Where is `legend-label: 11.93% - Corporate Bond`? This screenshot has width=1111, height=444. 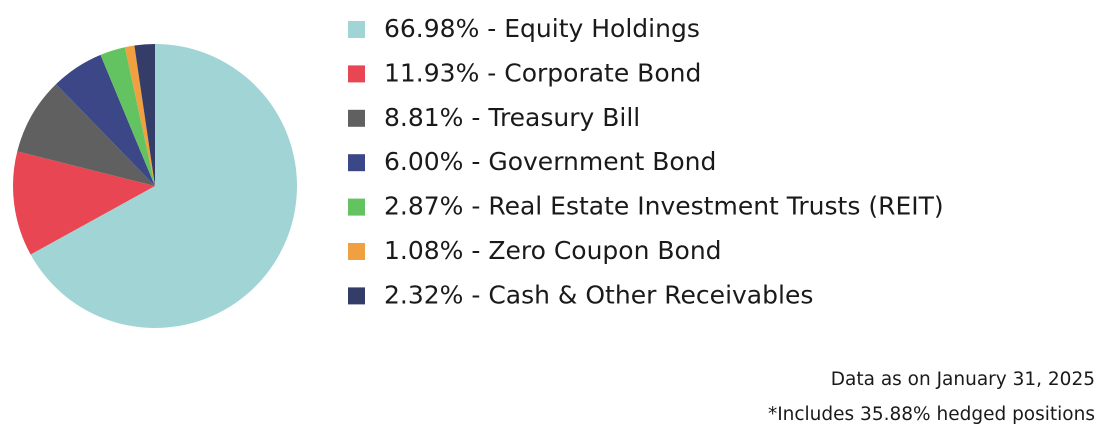 legend-label: 11.93% - Corporate Bond is located at coordinates (542, 72).